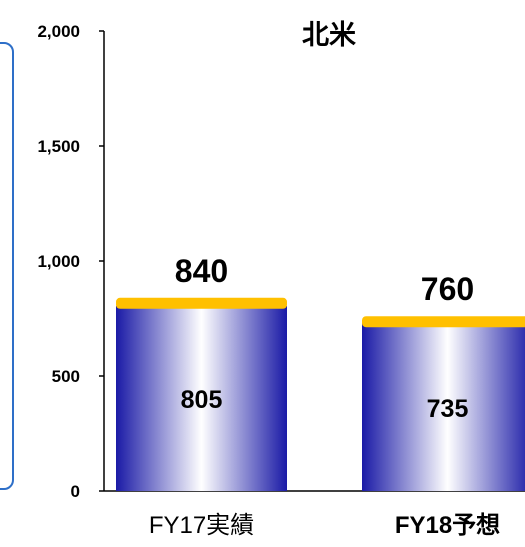 The width and height of the screenshot is (525, 547). I want to click on bar-2-cap, so click(443, 322).